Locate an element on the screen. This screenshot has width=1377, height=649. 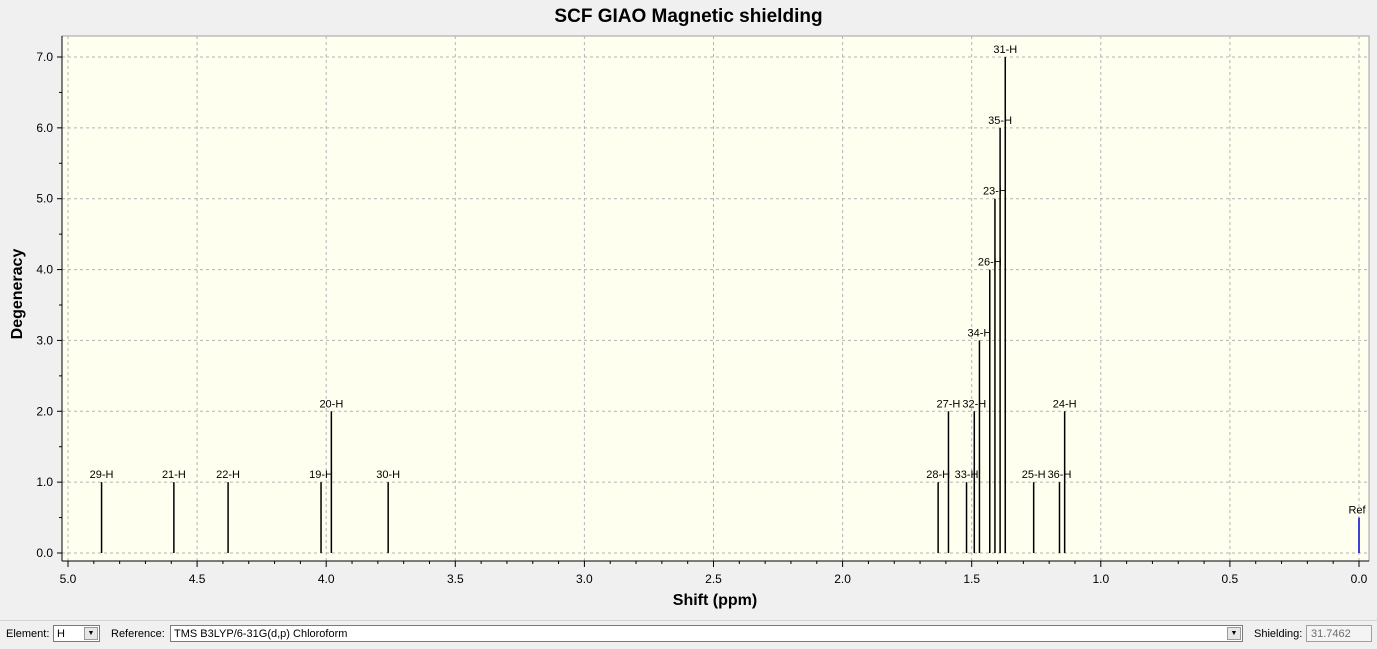
peak-label: 23-H is located at coordinates (995, 192).